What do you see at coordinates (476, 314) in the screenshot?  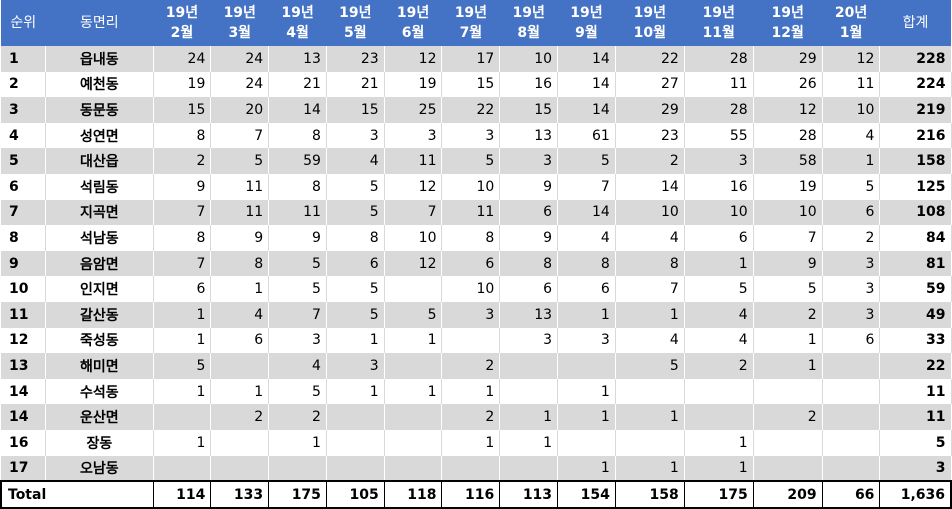 I see `table-row: 11 갈산동 1 4 7 5 5 3 13 1 1 4 2 3 49` at bounding box center [476, 314].